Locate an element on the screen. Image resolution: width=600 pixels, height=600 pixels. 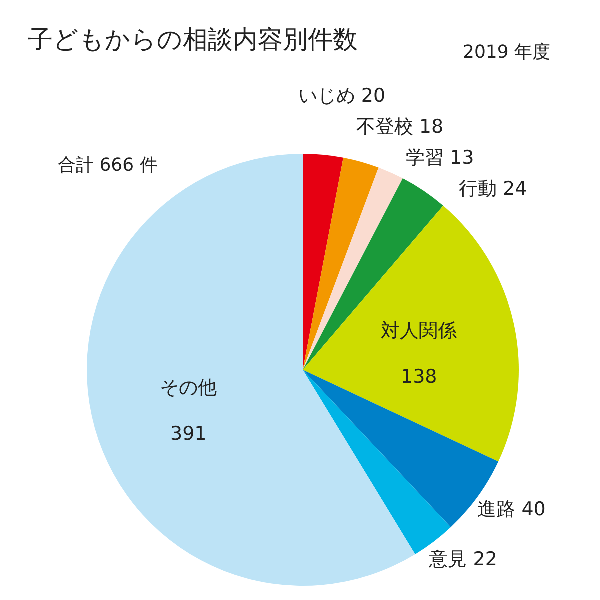
data-label: 138 is located at coordinates (419, 377).